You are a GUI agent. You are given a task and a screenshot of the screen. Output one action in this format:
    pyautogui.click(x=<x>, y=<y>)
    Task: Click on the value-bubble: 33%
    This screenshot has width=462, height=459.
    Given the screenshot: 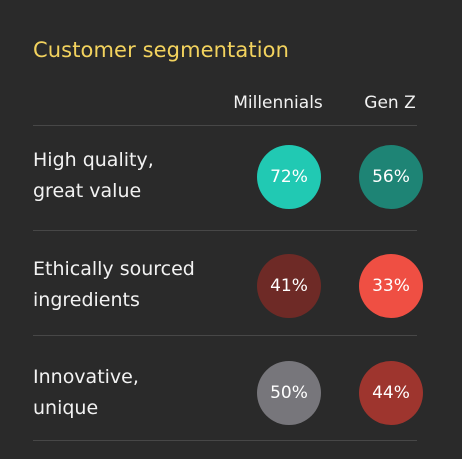 What is the action you would take?
    pyautogui.click(x=391, y=286)
    